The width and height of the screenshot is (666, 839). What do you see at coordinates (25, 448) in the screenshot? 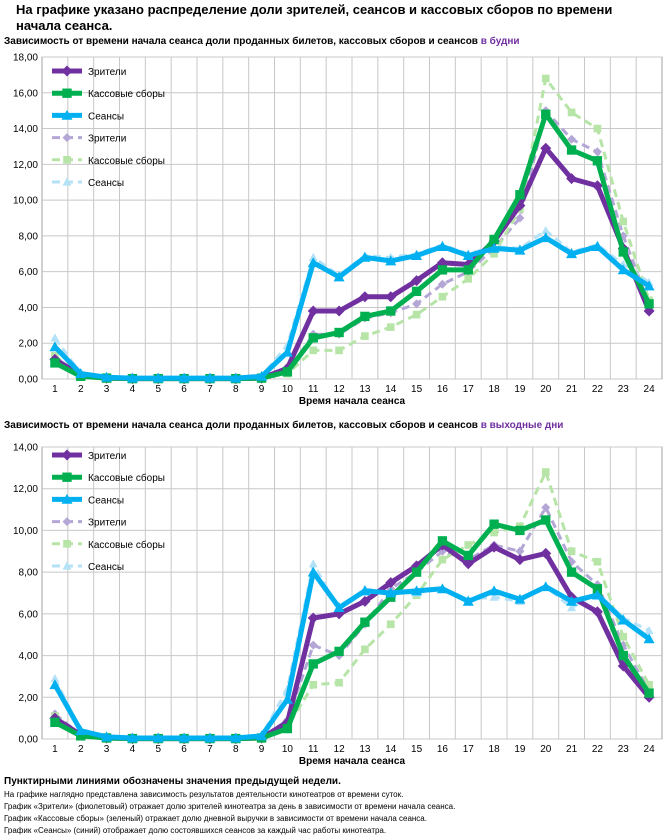
I see `y-tick-label: 14,00` at bounding box center [25, 448].